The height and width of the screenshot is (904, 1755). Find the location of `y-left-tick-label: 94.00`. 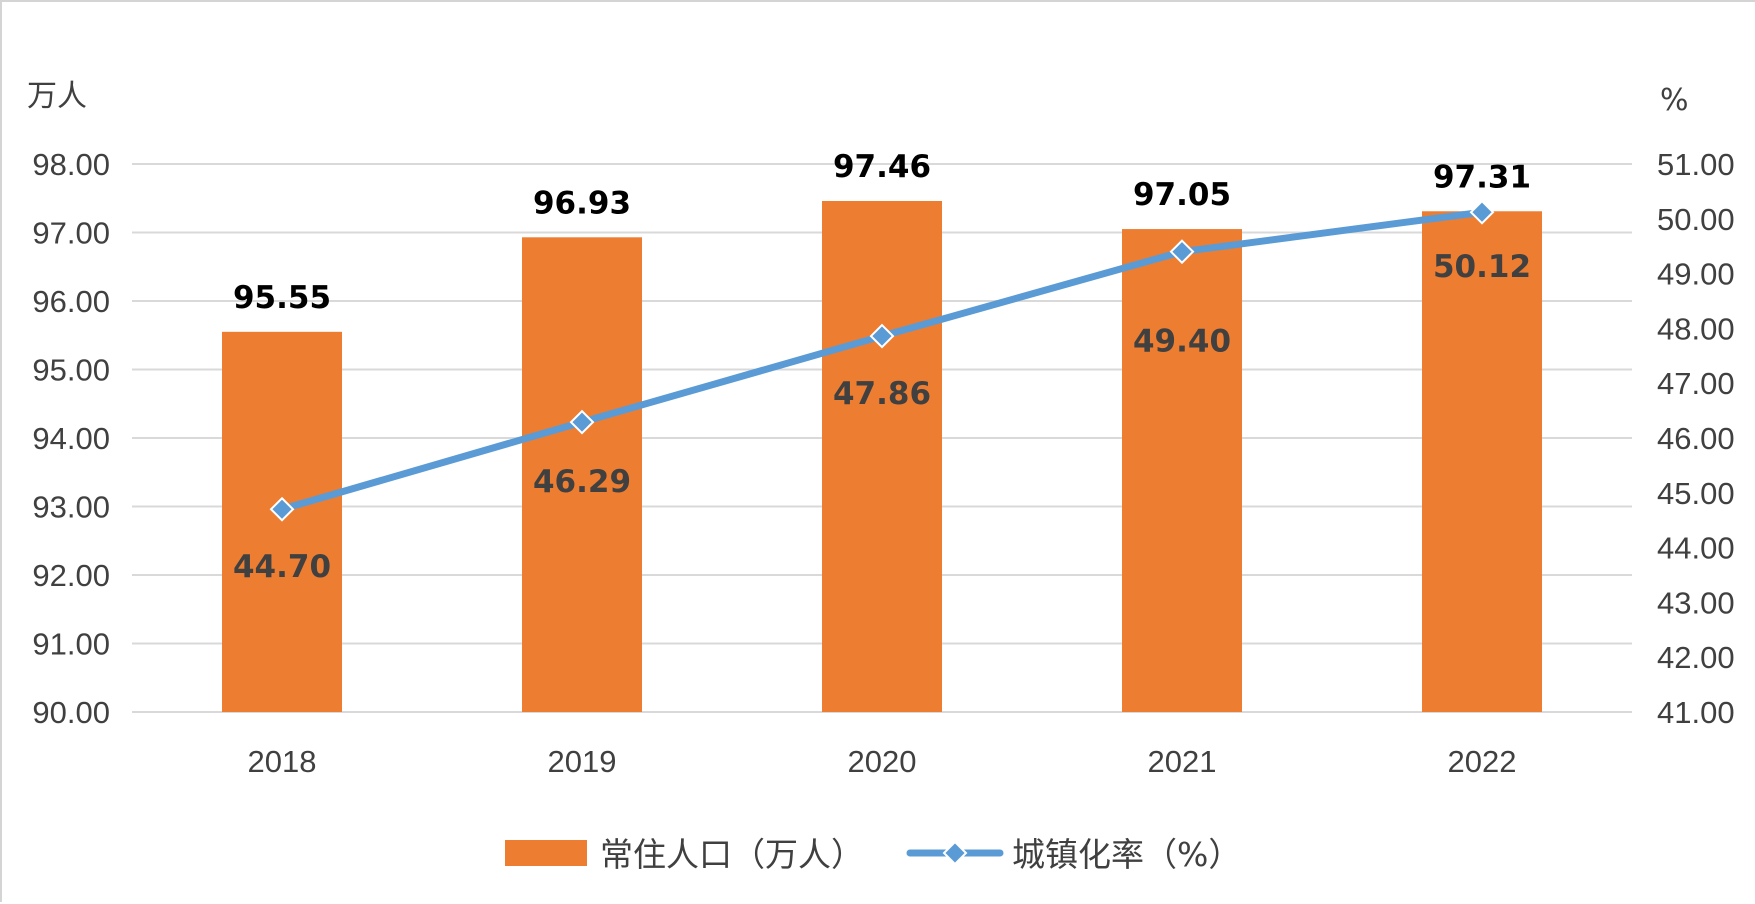

y-left-tick-label: 94.00 is located at coordinates (71, 438).